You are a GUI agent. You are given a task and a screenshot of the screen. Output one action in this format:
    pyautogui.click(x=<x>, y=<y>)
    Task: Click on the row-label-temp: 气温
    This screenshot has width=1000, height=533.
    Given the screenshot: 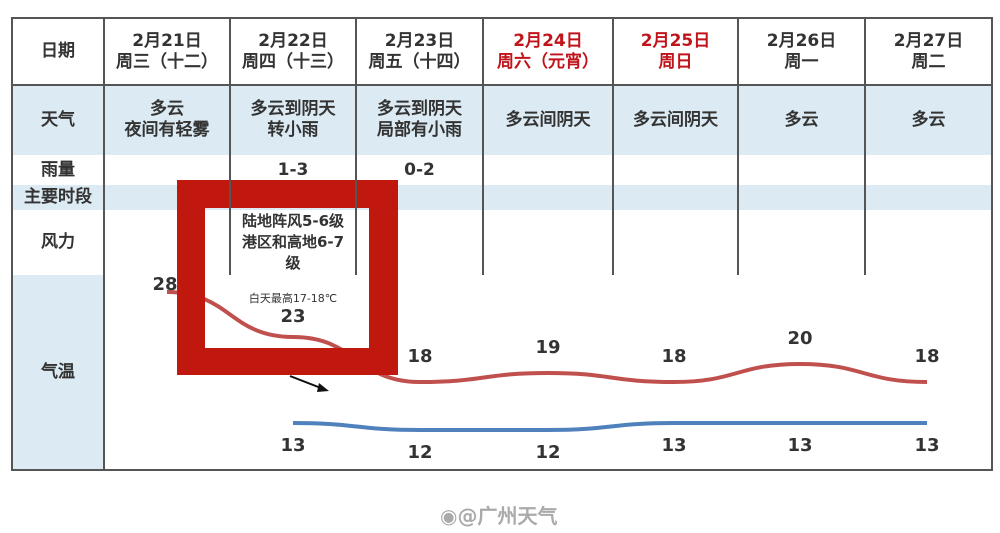 What is the action you would take?
    pyautogui.click(x=58, y=372)
    